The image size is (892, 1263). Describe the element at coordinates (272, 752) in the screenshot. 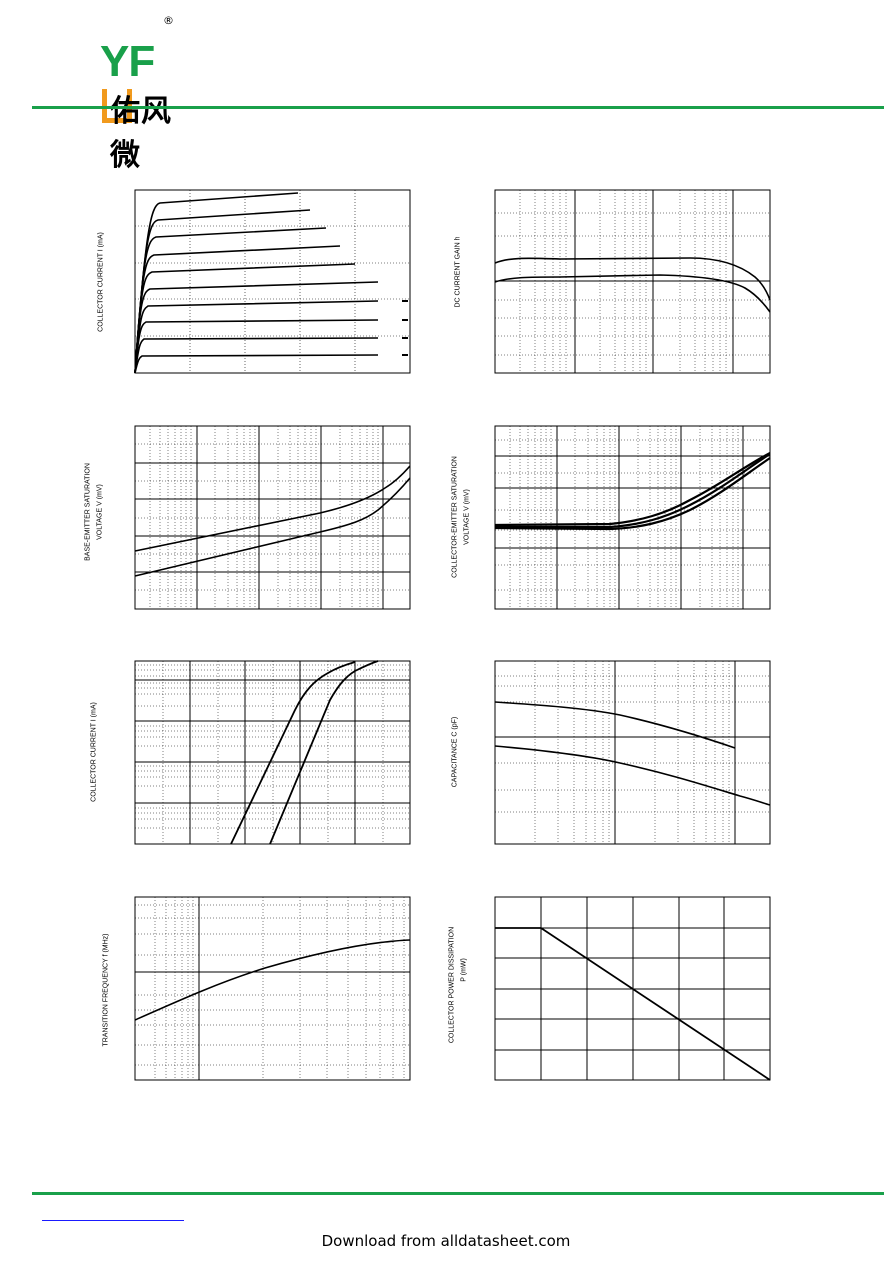

I see `chart-ic-vbe` at that location.